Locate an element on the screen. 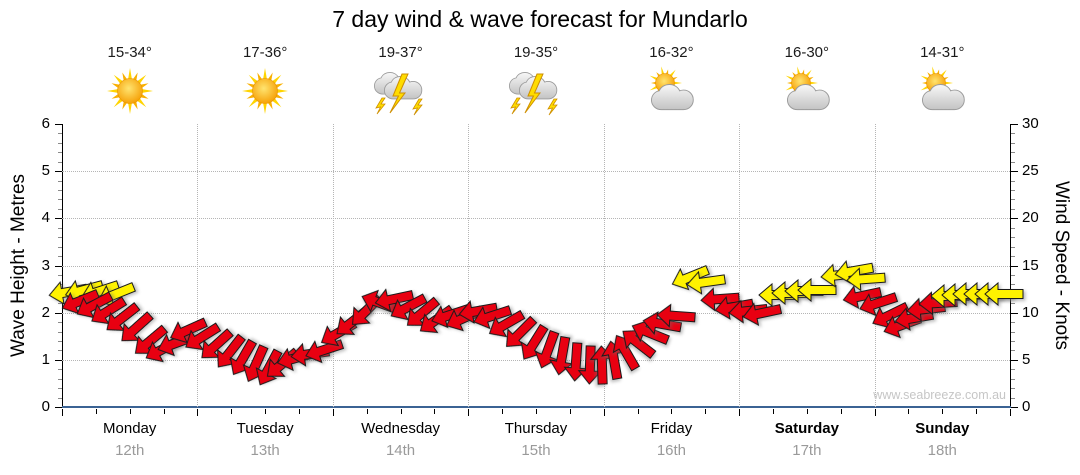 The width and height of the screenshot is (1080, 475). right-axis-tick-label: 20 is located at coordinates (1030, 218).